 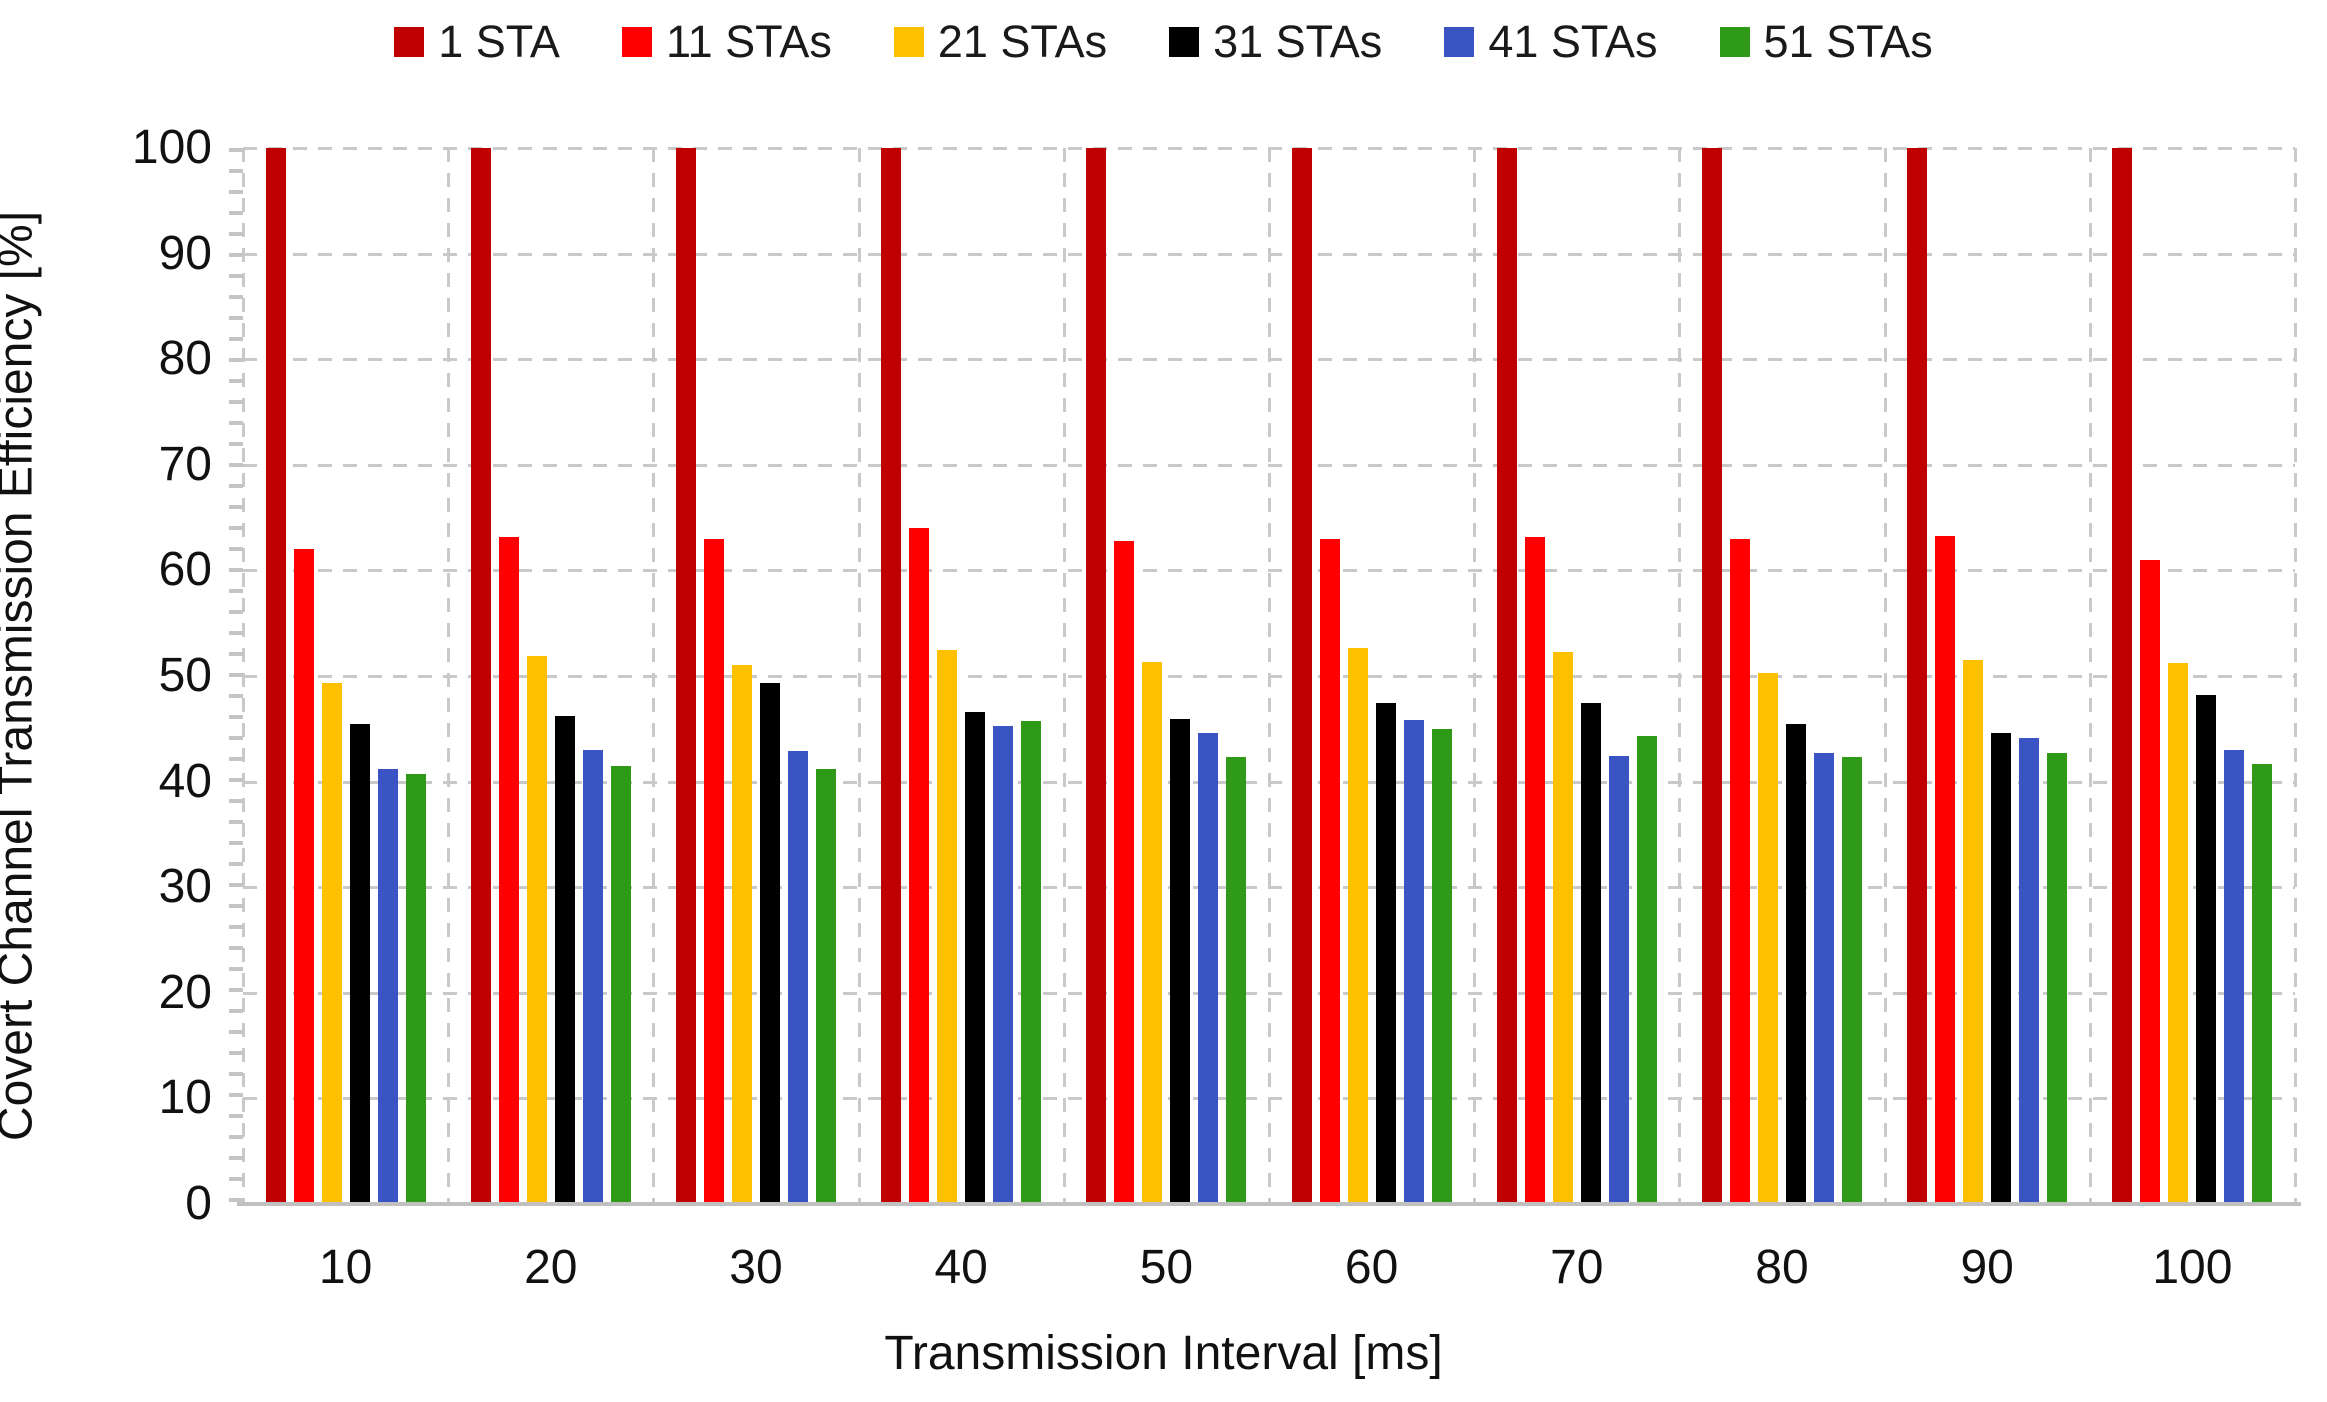 What do you see at coordinates (1163, 42) in the screenshot?
I see `chart-legend: 1 STA 11 STAs 21 STAs 31 STAs 41 STAs 51 STAs` at bounding box center [1163, 42].